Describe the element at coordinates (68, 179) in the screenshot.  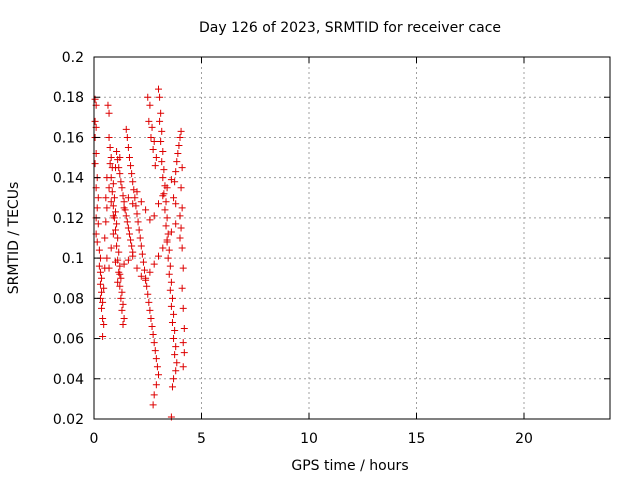
I see `y-tick-label: 0.14` at that location.